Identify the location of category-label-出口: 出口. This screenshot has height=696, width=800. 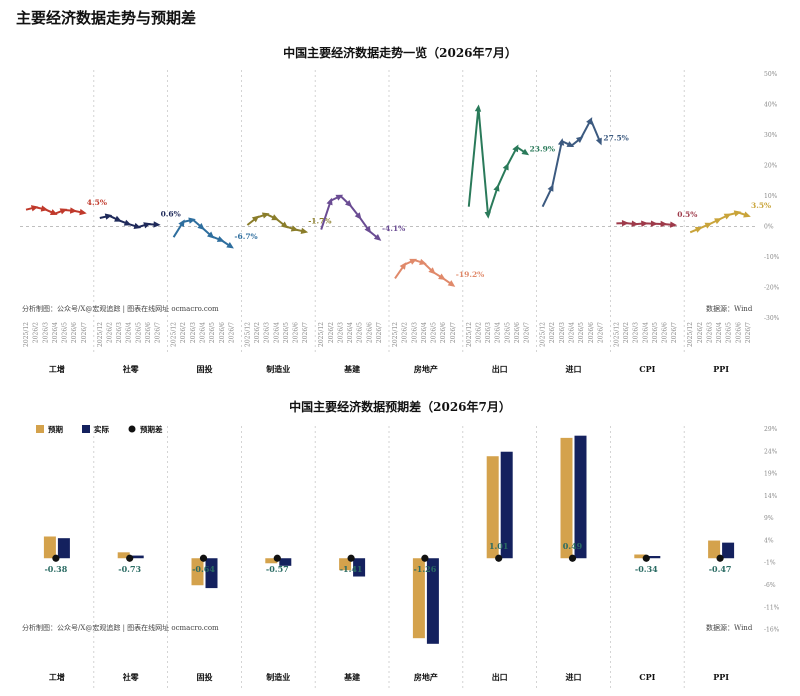
(500, 677).